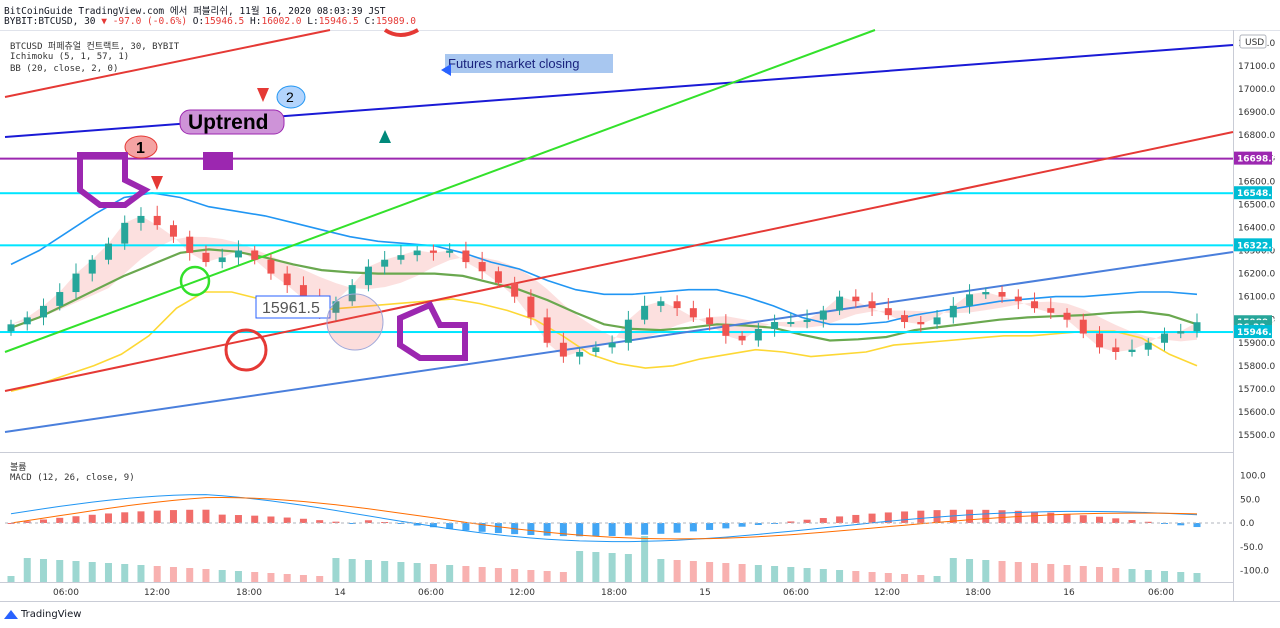 This screenshot has height=628, width=1280. I want to click on price-tag, so click(1253, 158).